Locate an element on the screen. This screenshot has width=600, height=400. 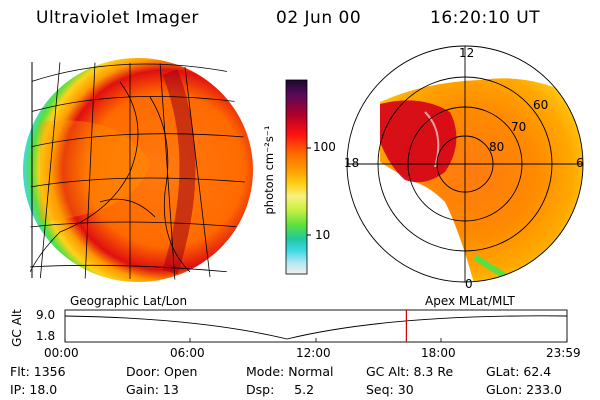
gain-value: Gain: 13 is located at coordinates (152, 389).